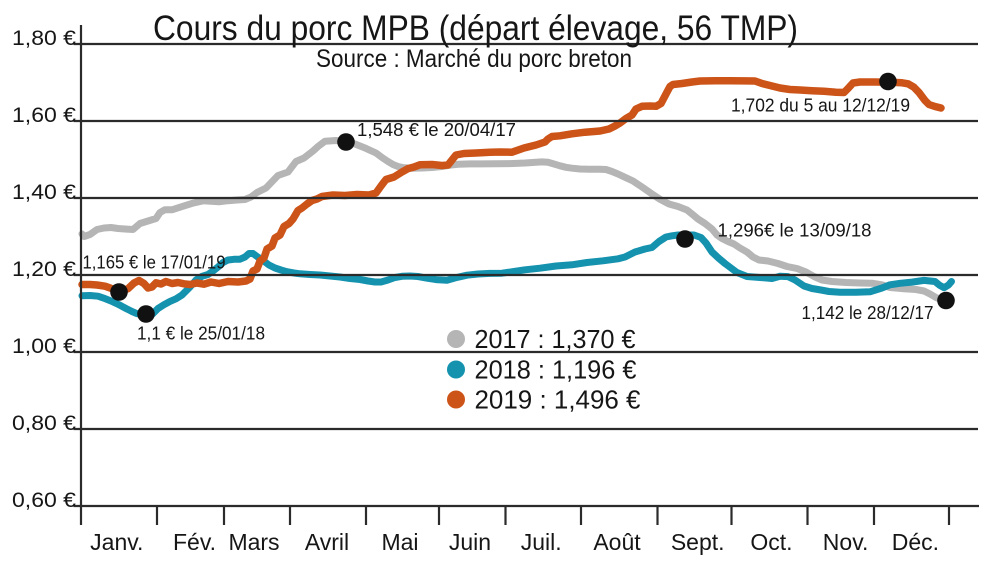 The image size is (1000, 577). What do you see at coordinates (541, 542) in the screenshot?
I see `svg-text: Juil.` at bounding box center [541, 542].